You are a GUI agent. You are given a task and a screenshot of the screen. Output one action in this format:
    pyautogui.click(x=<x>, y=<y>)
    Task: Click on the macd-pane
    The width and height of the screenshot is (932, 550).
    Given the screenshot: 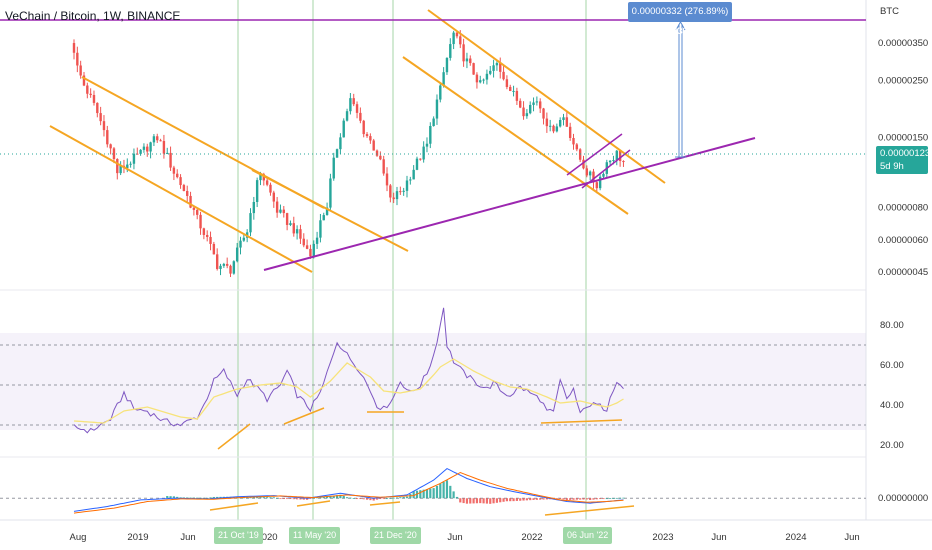 What is the action you would take?
    pyautogui.click(x=433, y=491)
    